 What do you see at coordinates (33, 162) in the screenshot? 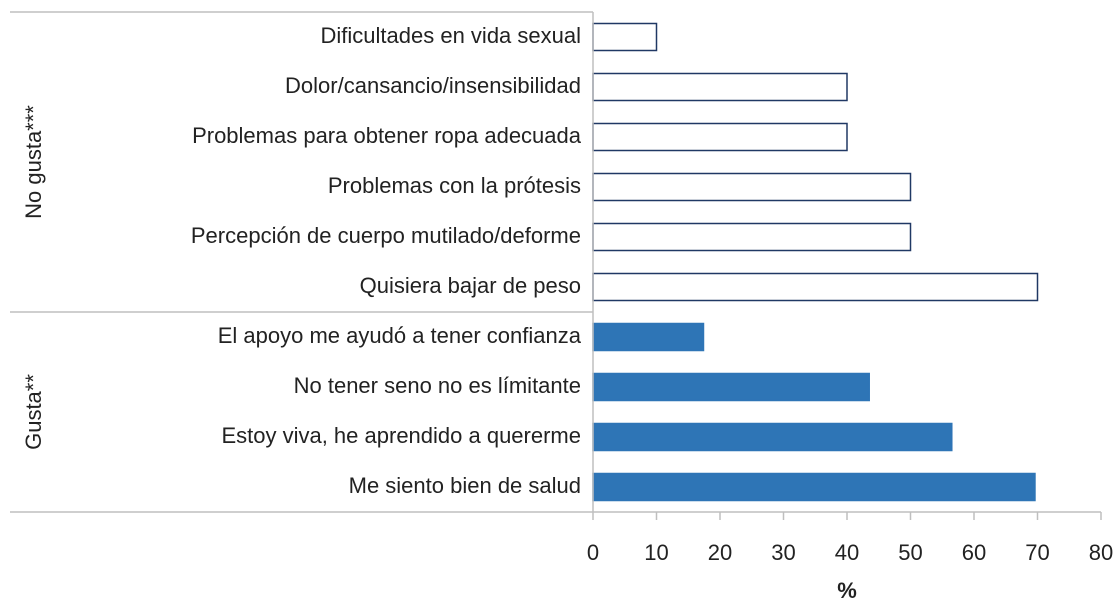
I see `group-label: No gusta***` at bounding box center [33, 162].